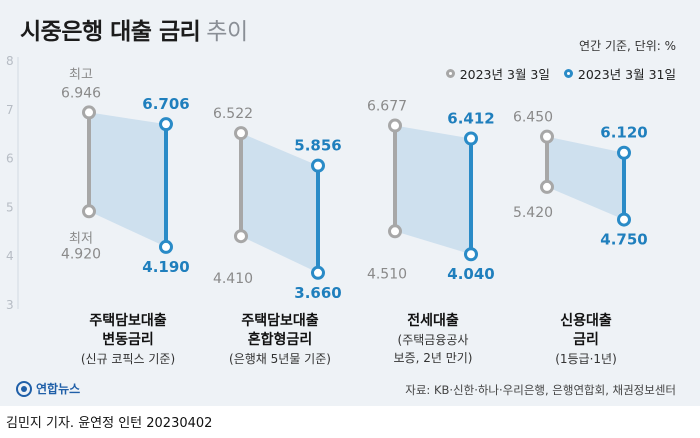 The height and width of the screenshot is (438, 700). Describe the element at coordinates (533, 213) in the screenshot. I see `data-label-old-low: 5.420` at that location.